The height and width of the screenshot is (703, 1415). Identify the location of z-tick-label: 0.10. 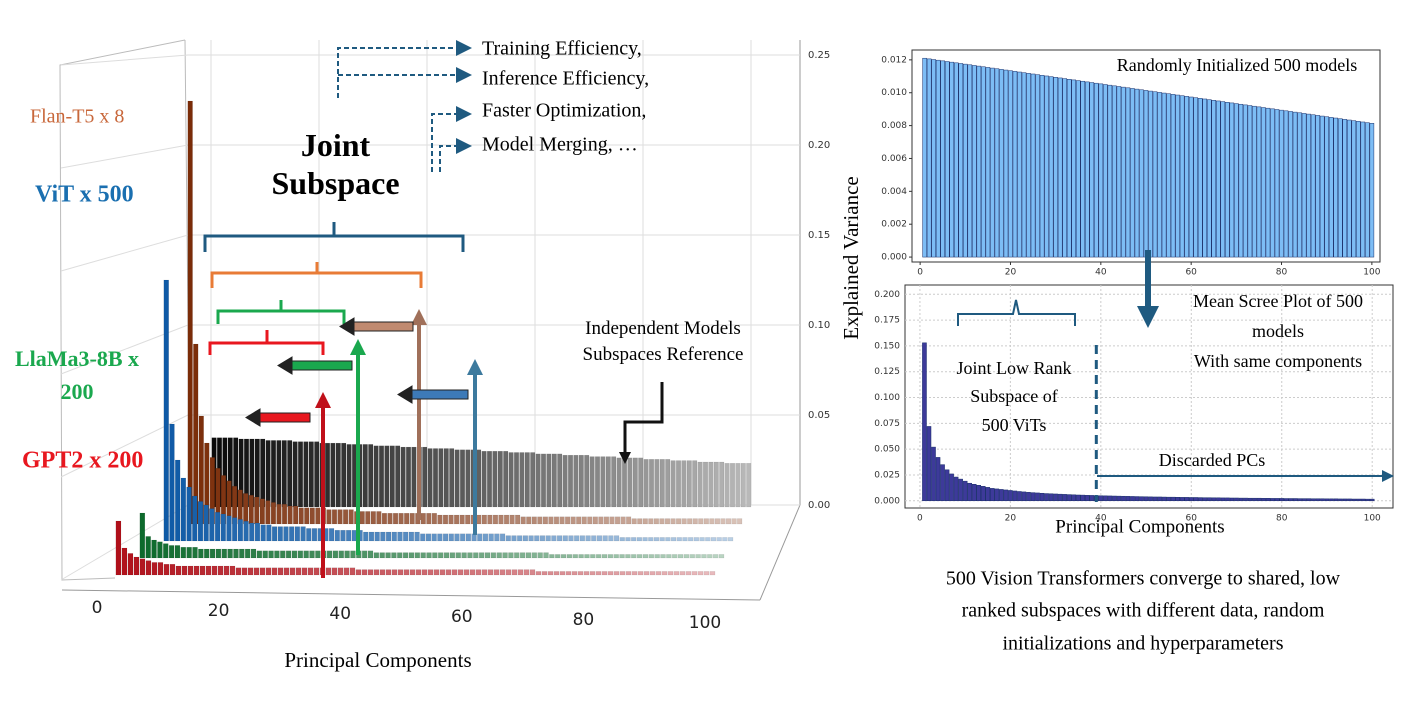
(819, 325).